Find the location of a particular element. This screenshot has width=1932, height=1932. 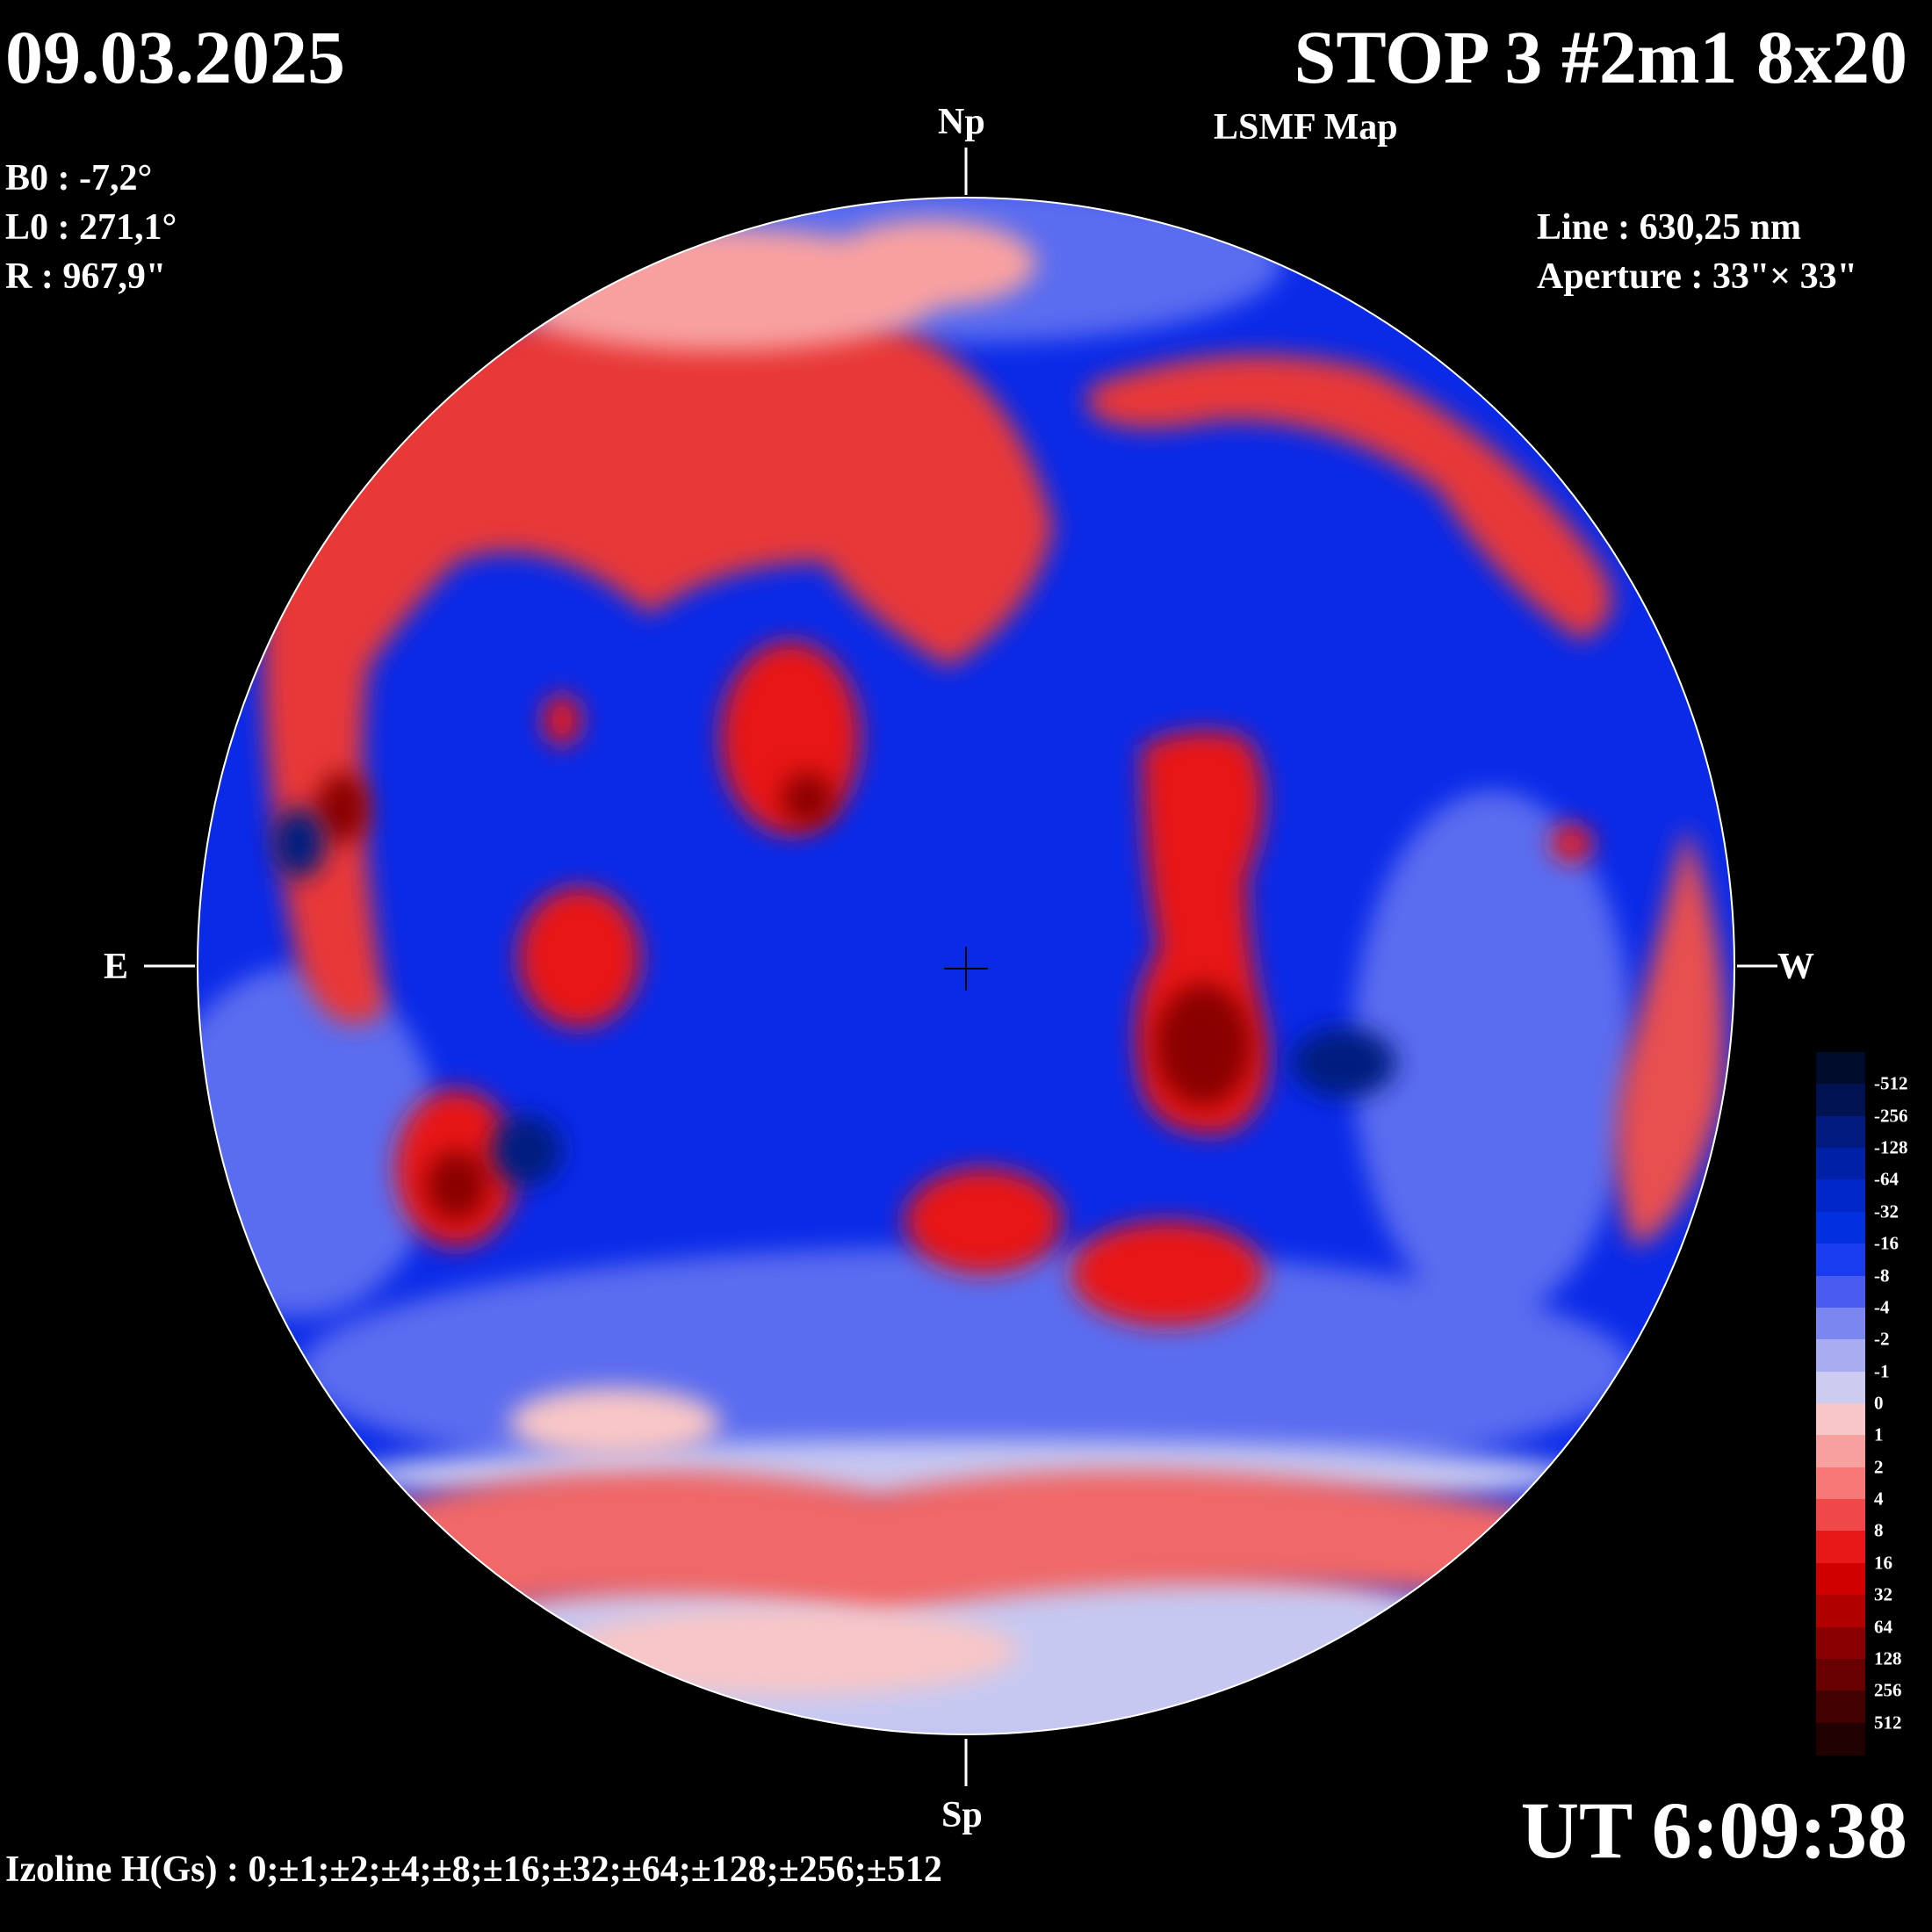

colorbar-label: -256 is located at coordinates (1891, 1116).